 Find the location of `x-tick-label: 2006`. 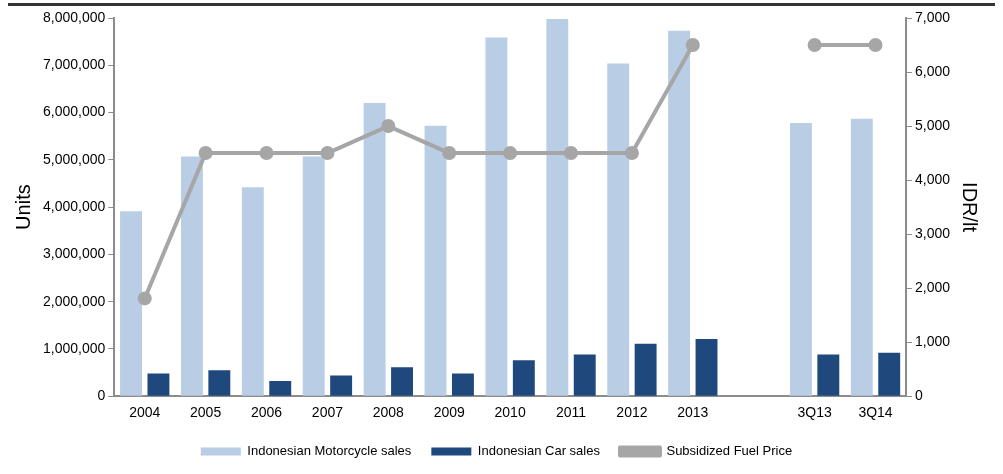

x-tick-label: 2006 is located at coordinates (266, 412).